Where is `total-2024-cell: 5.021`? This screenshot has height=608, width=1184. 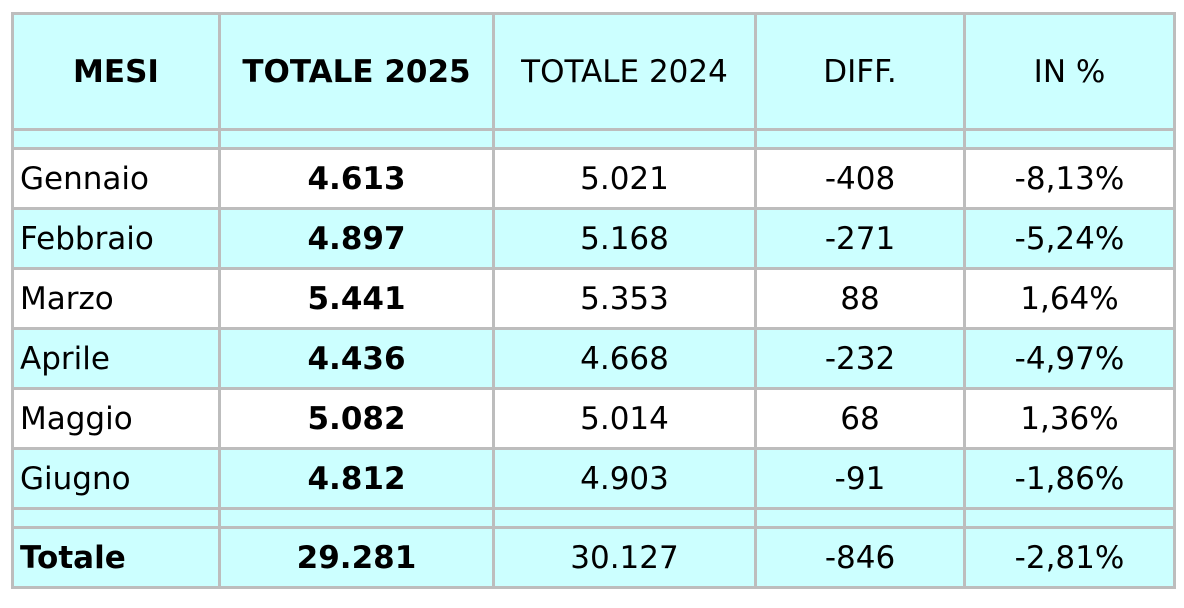
total-2024-cell: 5.021 is located at coordinates (624, 178).